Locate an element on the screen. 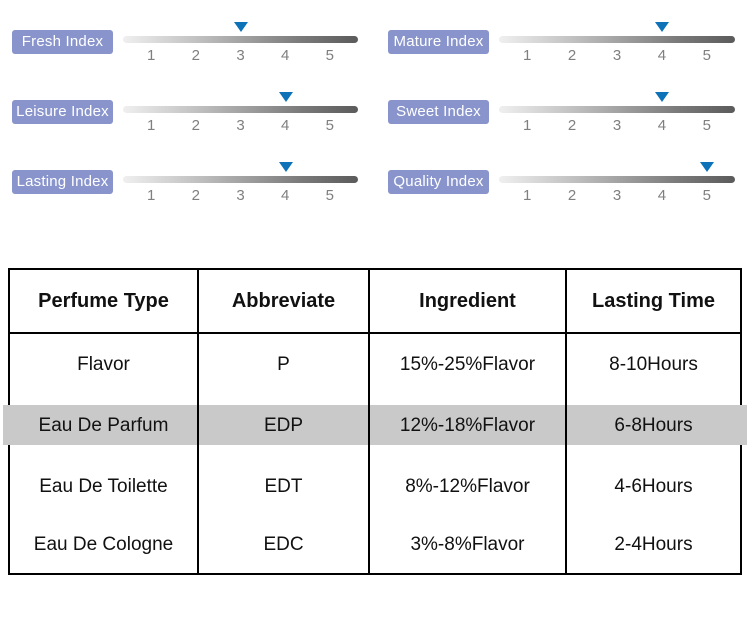 Image resolution: width=750 pixels, height=622 pixels. index-row: Mature Index 1 2 3 4 5 is located at coordinates (561, 55).